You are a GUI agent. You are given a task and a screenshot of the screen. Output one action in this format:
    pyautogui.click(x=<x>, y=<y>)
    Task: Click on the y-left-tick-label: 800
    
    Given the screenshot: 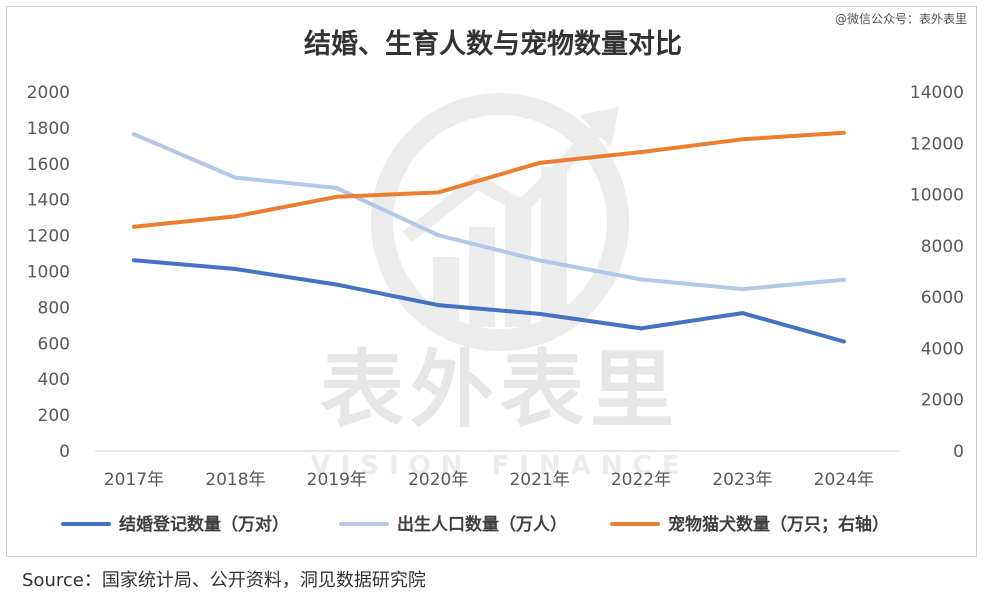 What is the action you would take?
    pyautogui.click(x=54, y=308)
    